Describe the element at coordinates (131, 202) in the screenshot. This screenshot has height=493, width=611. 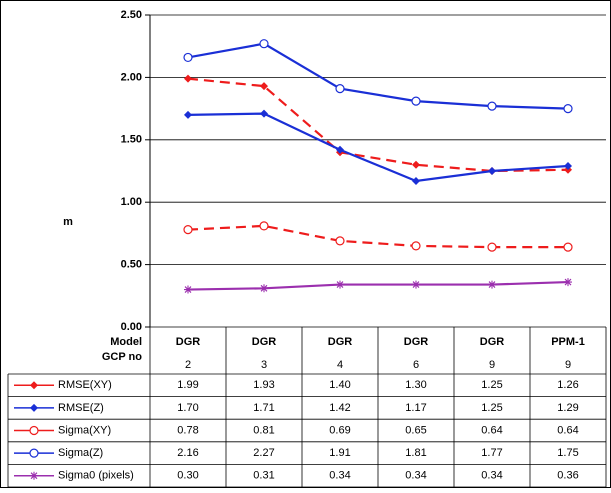
I see `y-tick-label: 1.00` at that location.